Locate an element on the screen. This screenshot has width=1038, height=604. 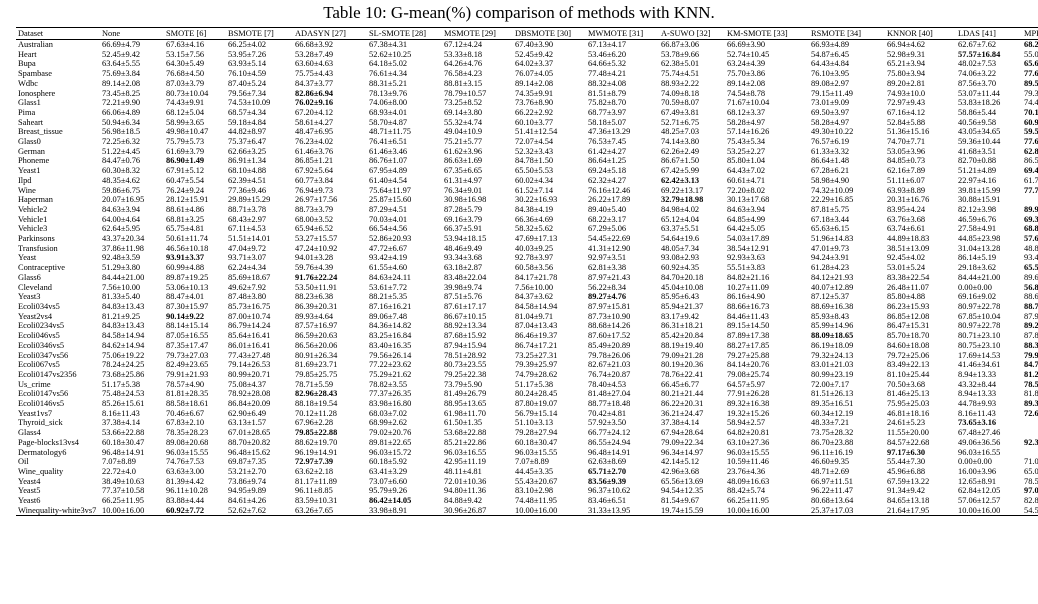
gmean-value-cell: 42.95±11.19 is located at coordinates (465, 462).